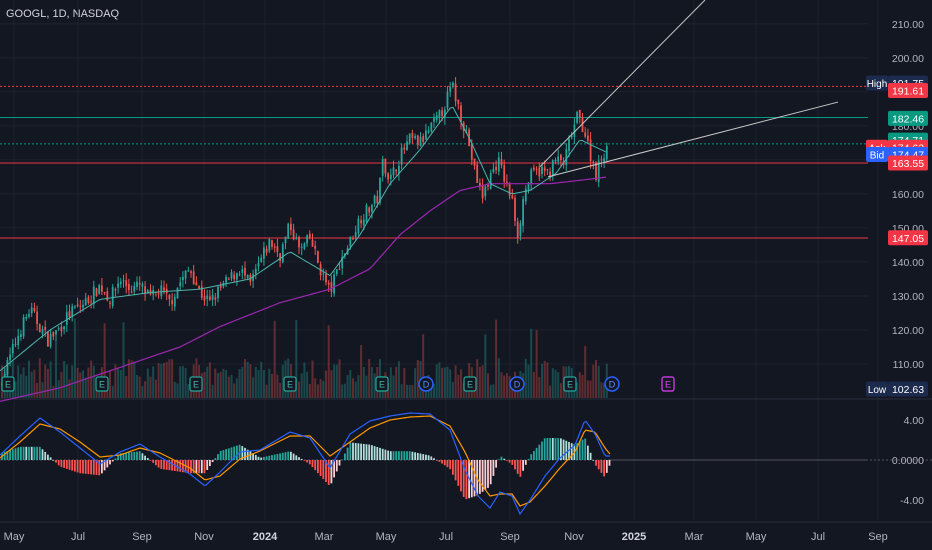 The width and height of the screenshot is (932, 550). Describe the element at coordinates (908, 263) in the screenshot. I see `price-tick-label: 140.00` at that location.